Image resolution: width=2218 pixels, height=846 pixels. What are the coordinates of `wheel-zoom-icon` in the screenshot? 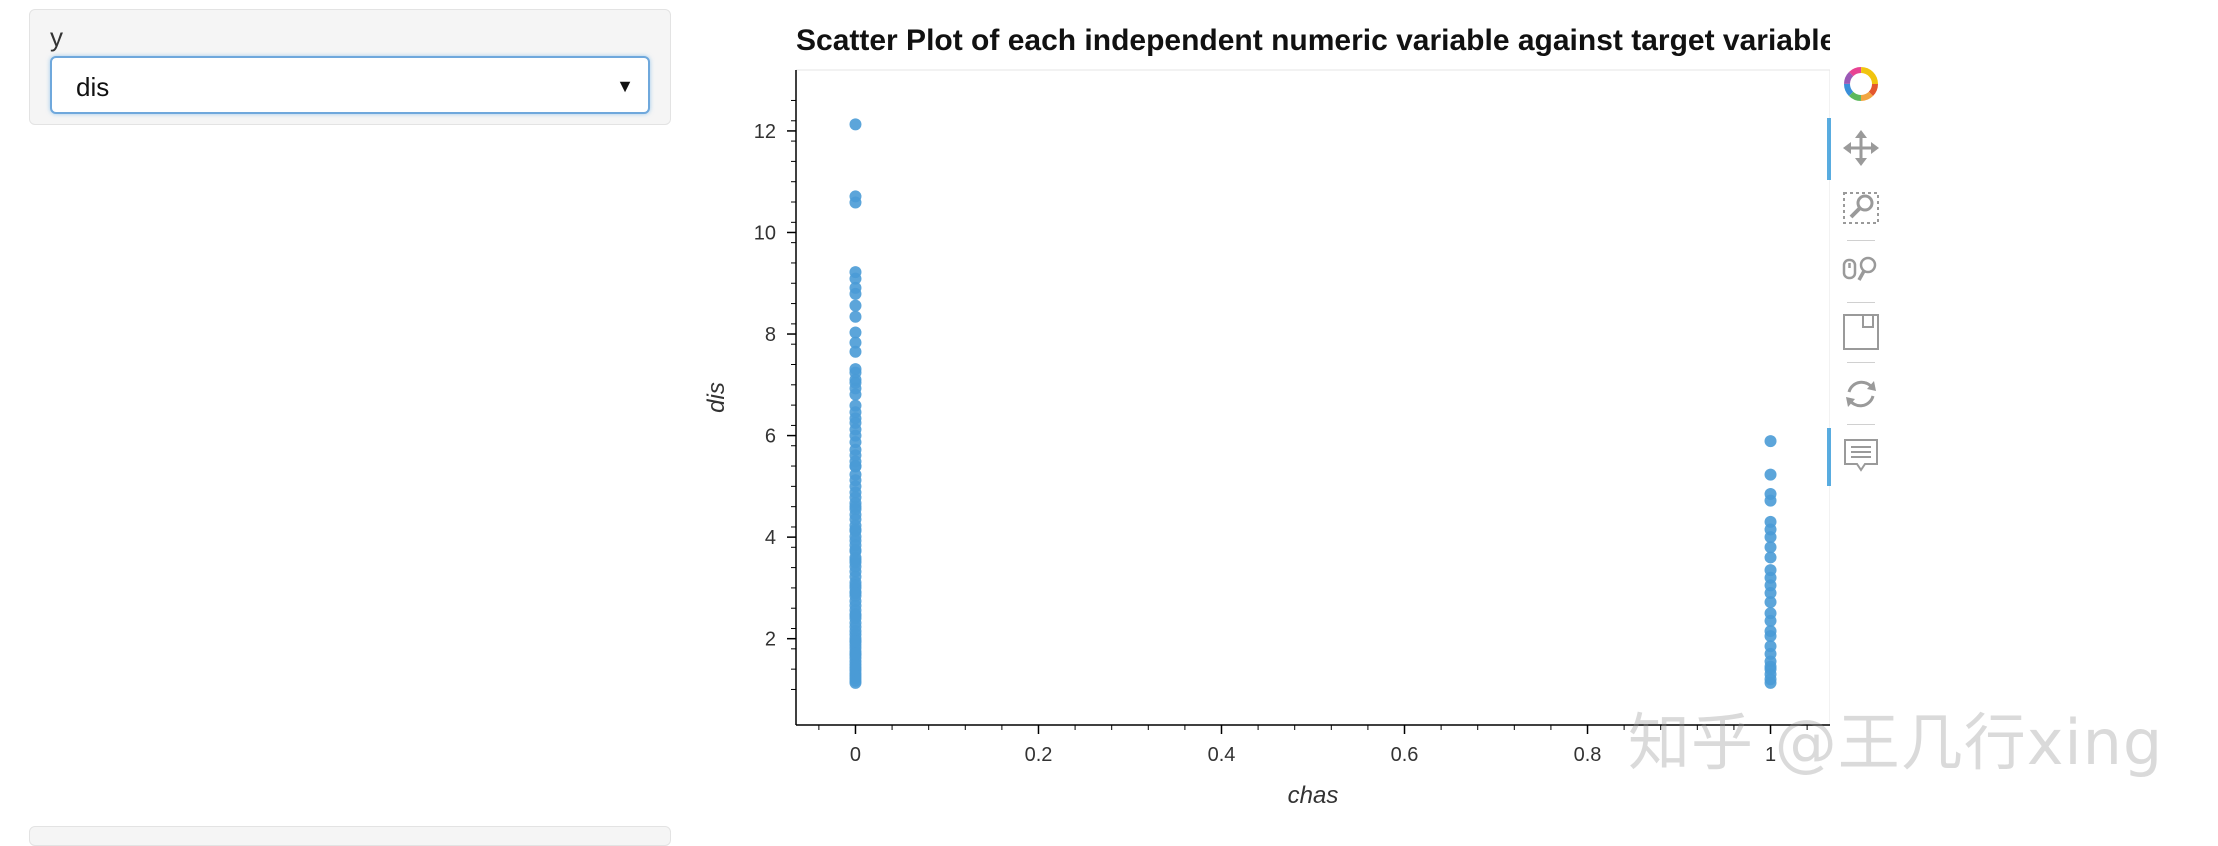 It's located at (1861, 270).